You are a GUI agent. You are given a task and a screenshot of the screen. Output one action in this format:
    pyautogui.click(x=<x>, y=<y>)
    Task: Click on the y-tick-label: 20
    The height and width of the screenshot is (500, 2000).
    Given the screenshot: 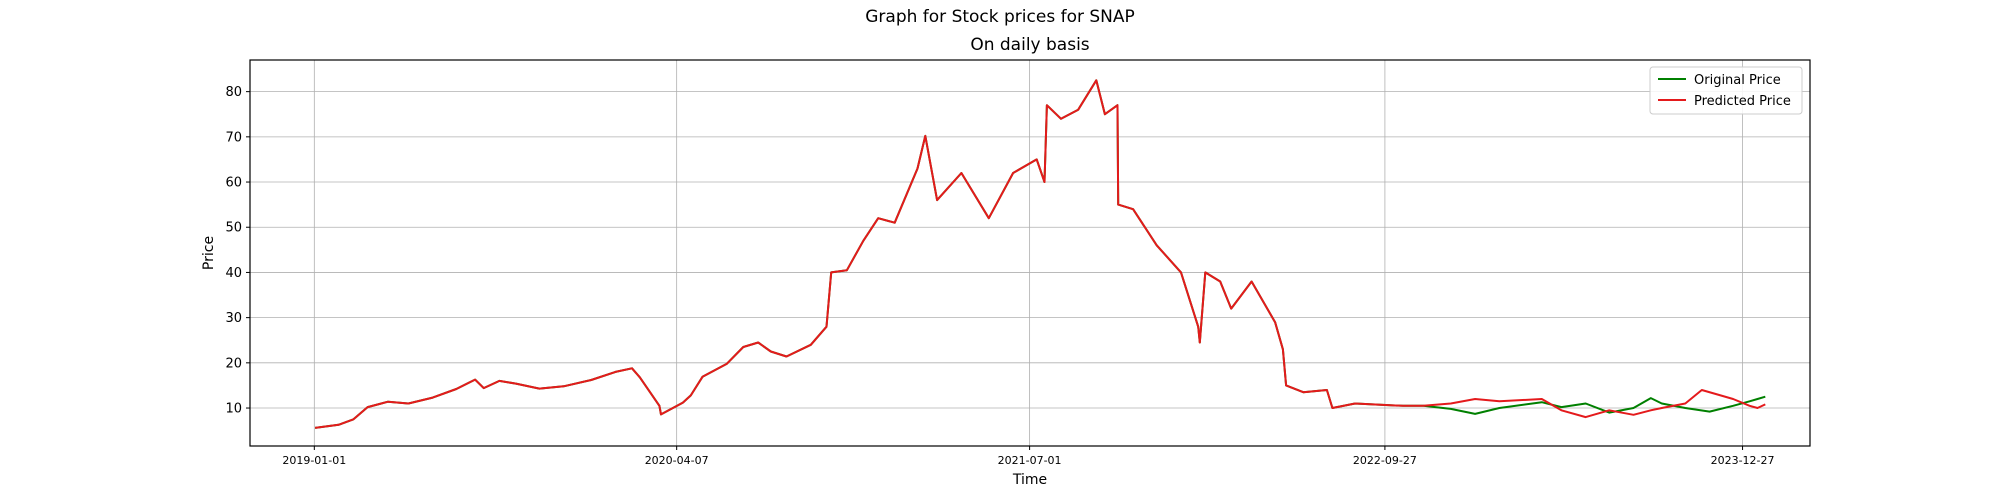 What is the action you would take?
    pyautogui.click(x=233, y=363)
    